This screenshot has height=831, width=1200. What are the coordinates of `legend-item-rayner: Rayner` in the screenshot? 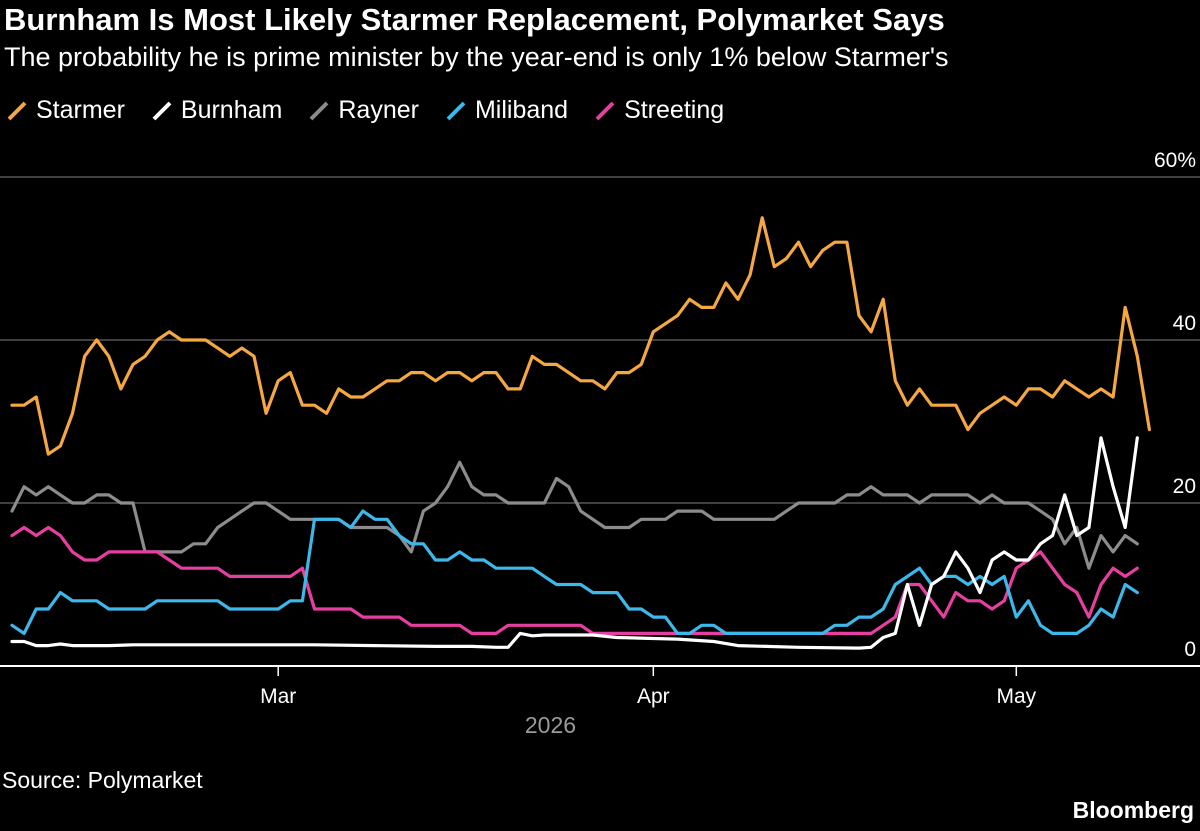 It's located at (363, 110).